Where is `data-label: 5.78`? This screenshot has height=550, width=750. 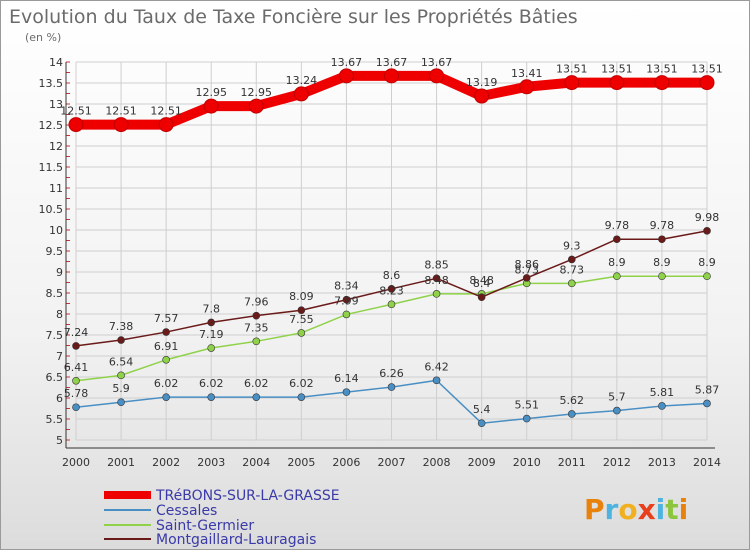
data-label: 5.78 is located at coordinates (76, 393).